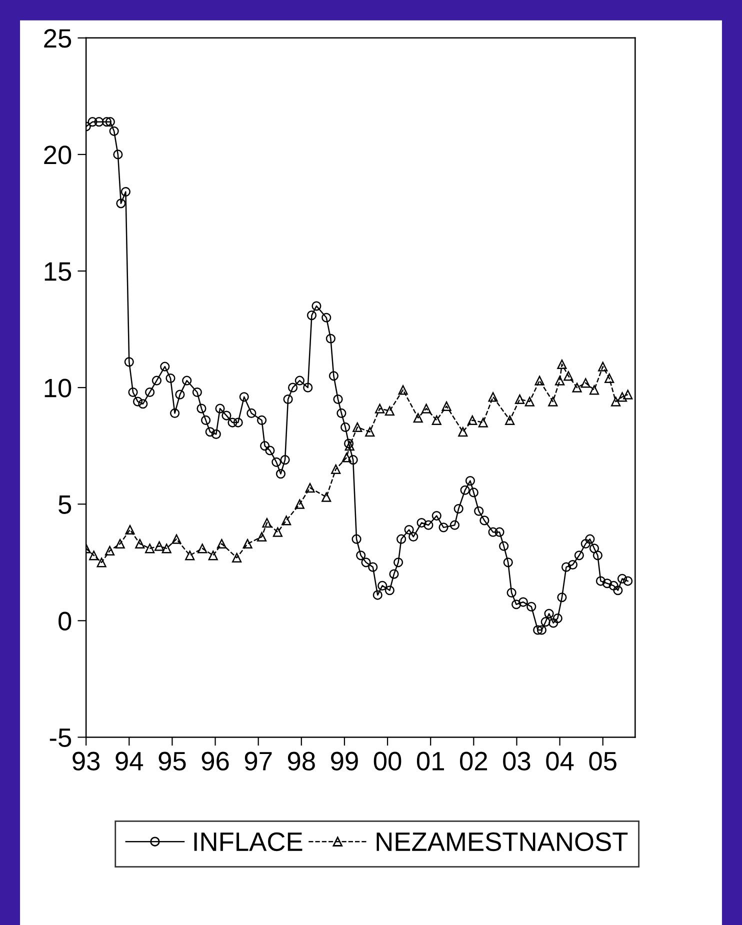  Describe the element at coordinates (388, 761) in the screenshot. I see `x-tick-label: 00` at that location.